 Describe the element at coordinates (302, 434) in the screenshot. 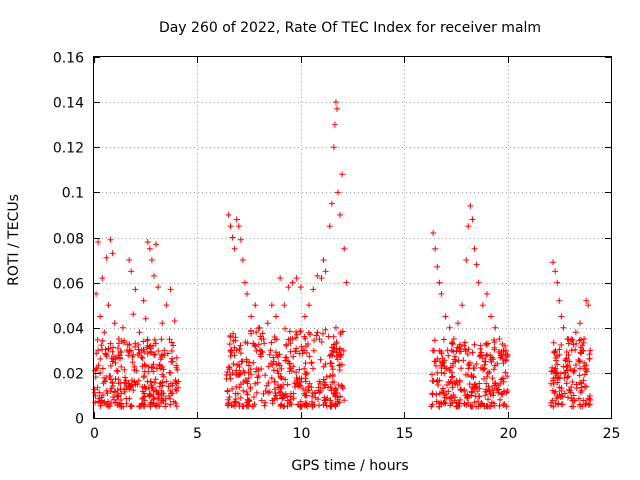

I see `x-tick-label: 10` at that location.